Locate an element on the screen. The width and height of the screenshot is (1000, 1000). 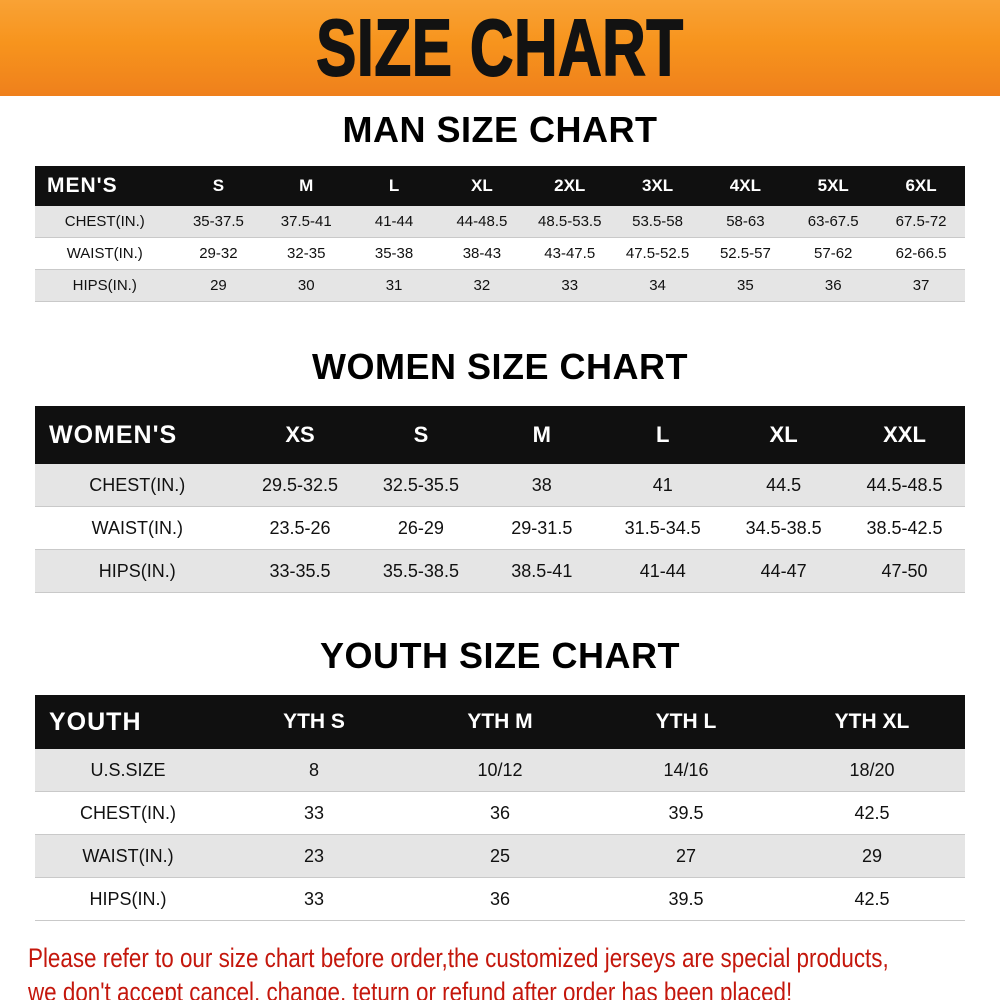
size-value-cell: 23.5-26 is located at coordinates (300, 528).